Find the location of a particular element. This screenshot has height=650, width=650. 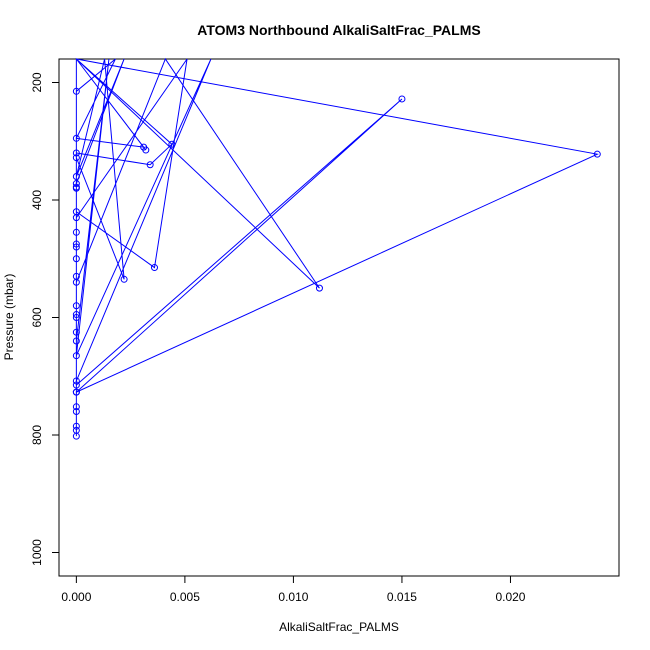

x-tick-label: 0.000 is located at coordinates (76, 597).